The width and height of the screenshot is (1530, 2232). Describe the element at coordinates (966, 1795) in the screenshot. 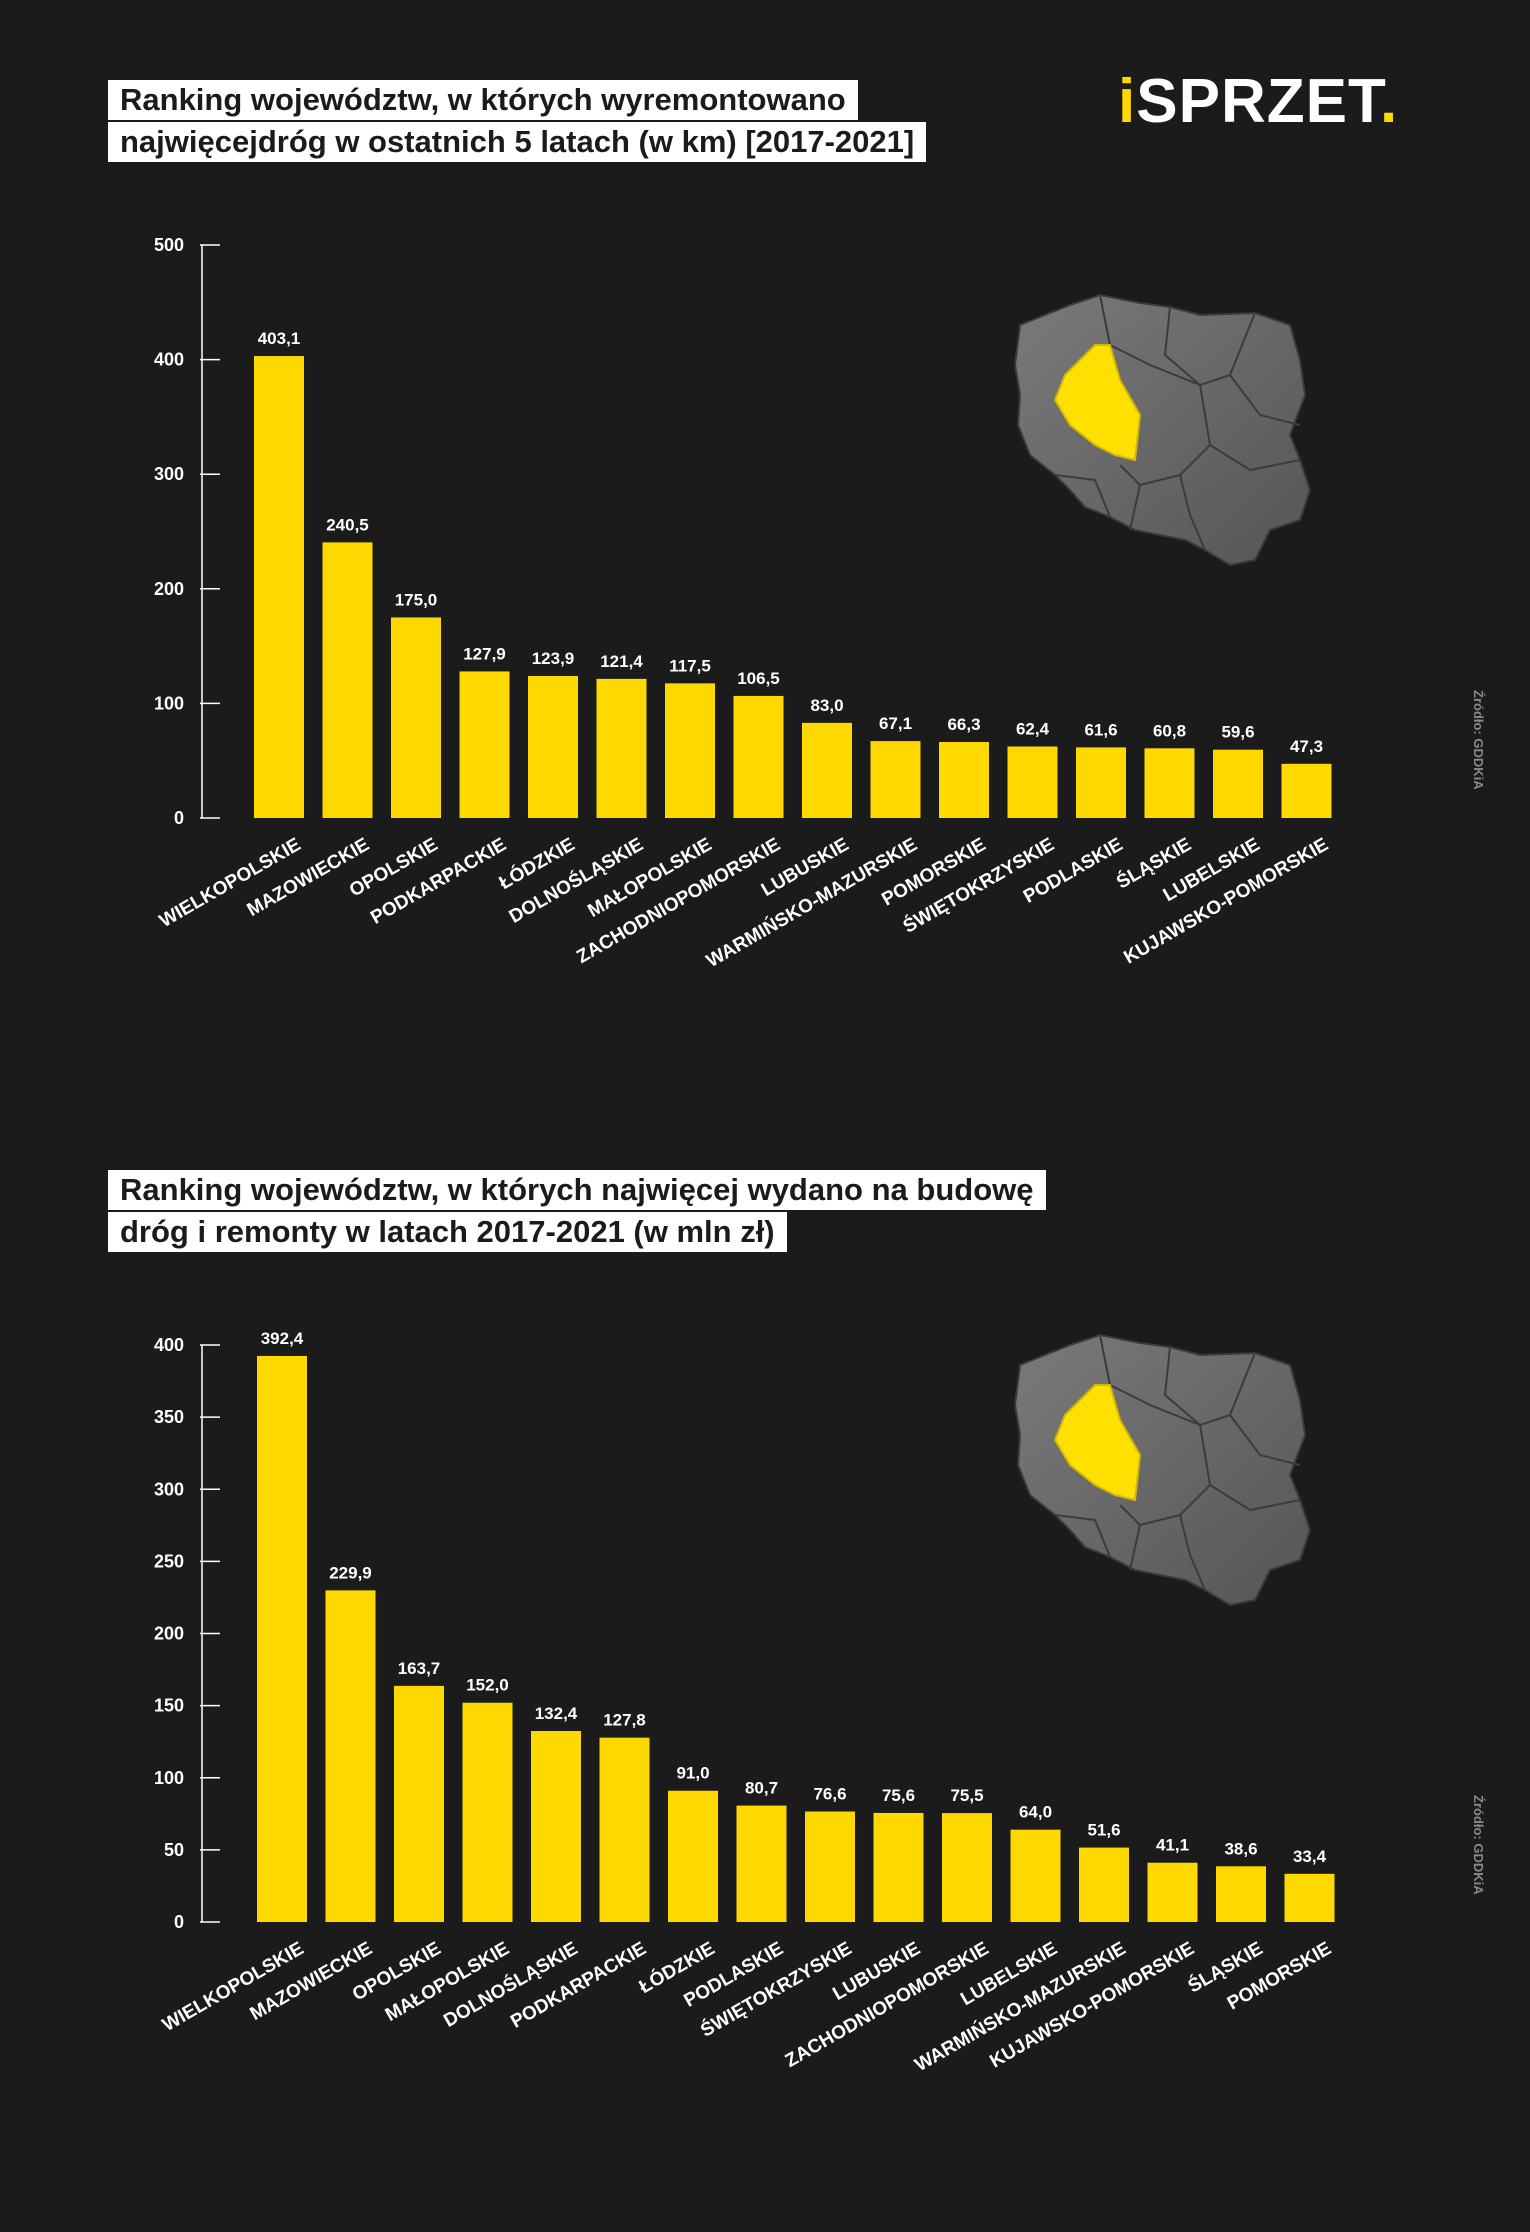

I see `chart2-bar-value-label: 75,5` at that location.